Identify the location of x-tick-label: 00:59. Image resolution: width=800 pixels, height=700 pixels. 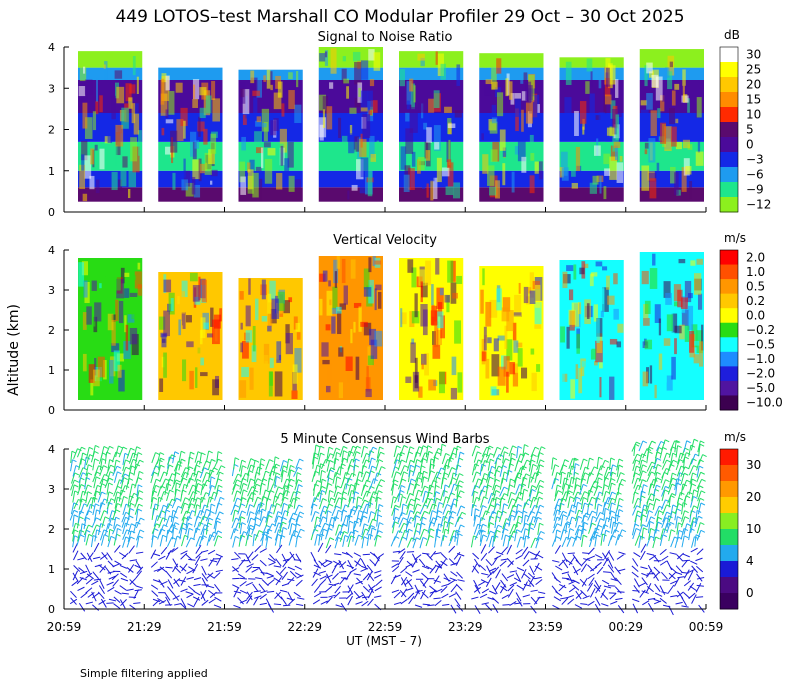
(706, 627).